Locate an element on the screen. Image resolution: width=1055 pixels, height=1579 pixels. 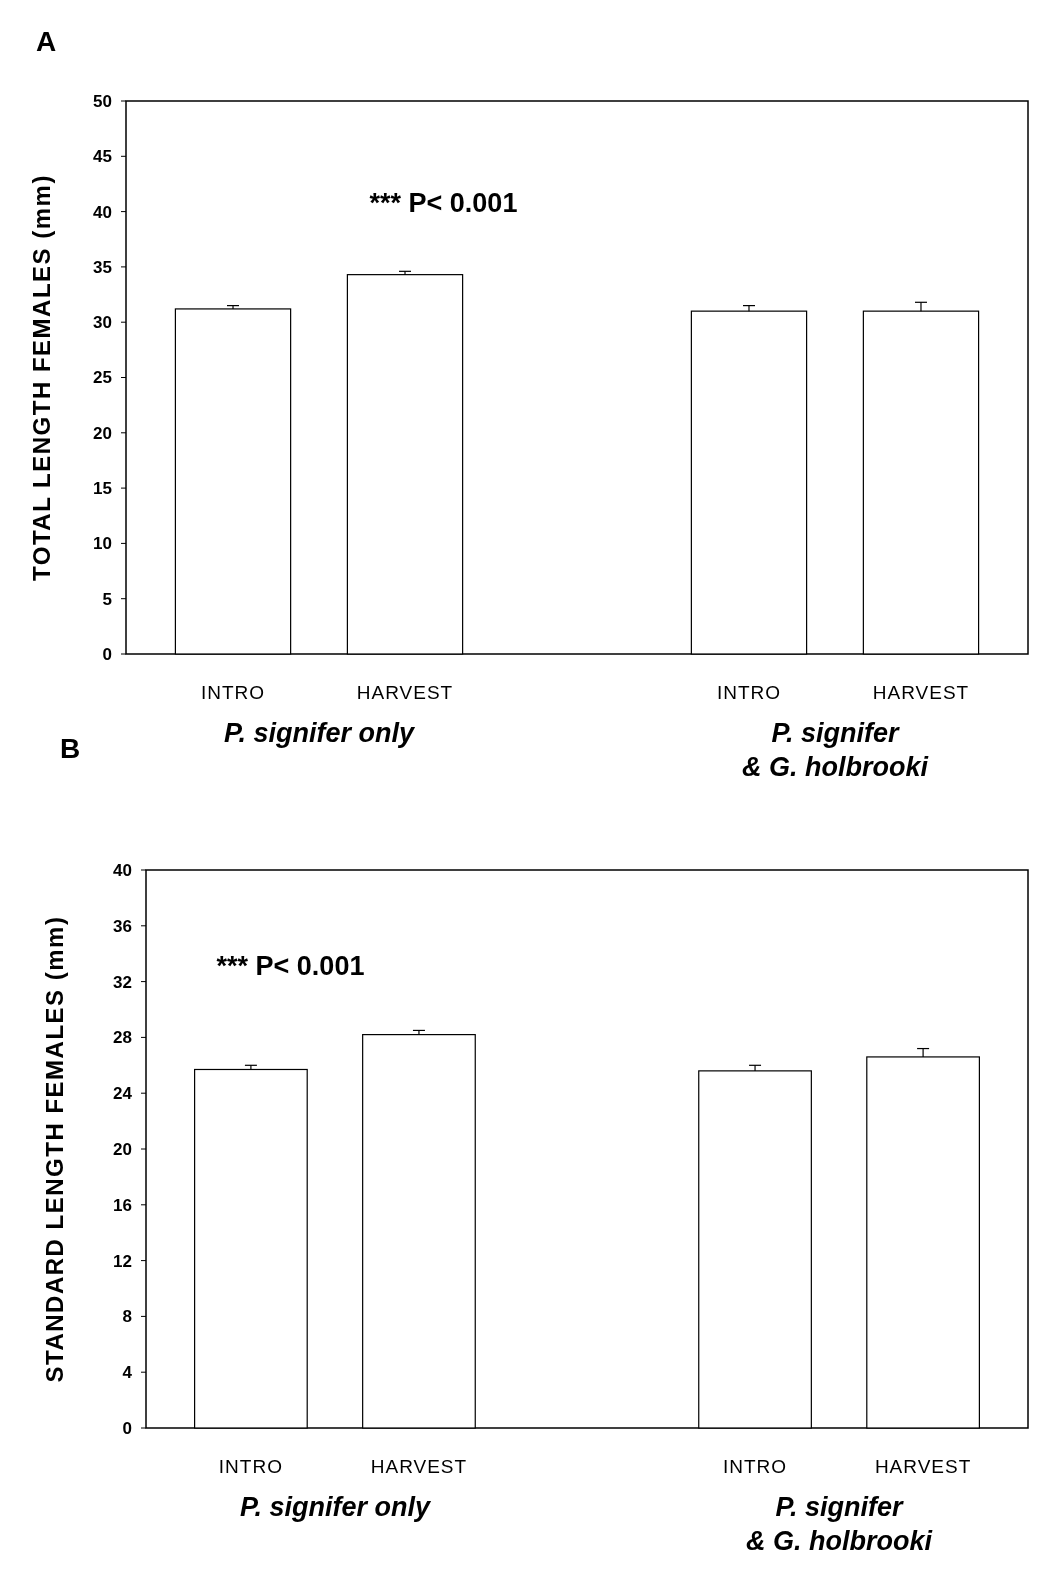
y-tick-label: 28 is located at coordinates (122, 1038).